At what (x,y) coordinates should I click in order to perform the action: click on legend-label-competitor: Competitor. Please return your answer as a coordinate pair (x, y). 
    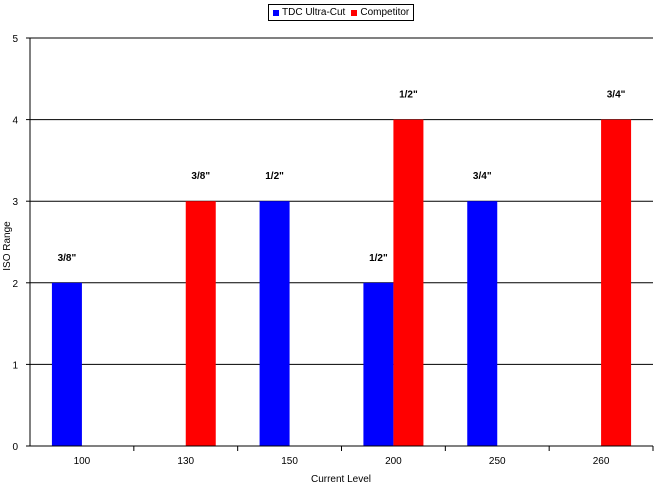
    Looking at the image, I should click on (385, 12).